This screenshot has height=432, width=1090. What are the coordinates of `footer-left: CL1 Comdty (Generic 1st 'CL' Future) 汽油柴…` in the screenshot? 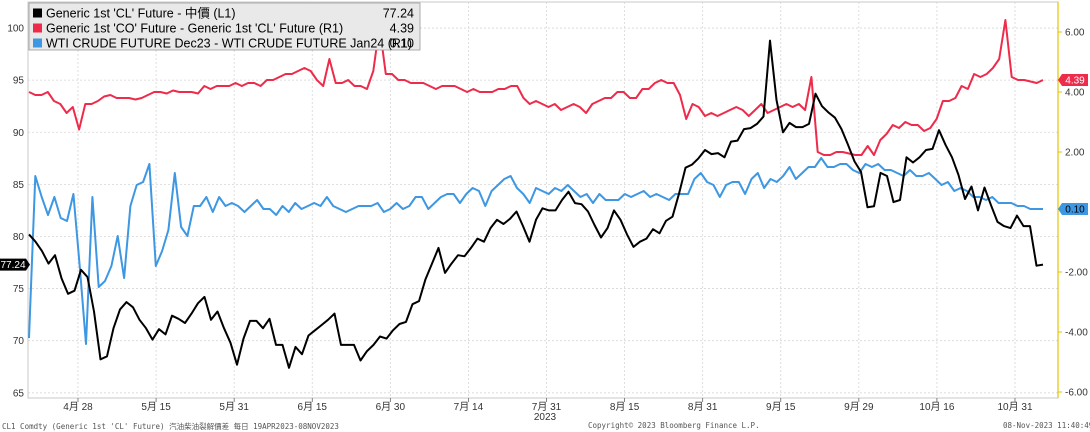 It's located at (170, 426).